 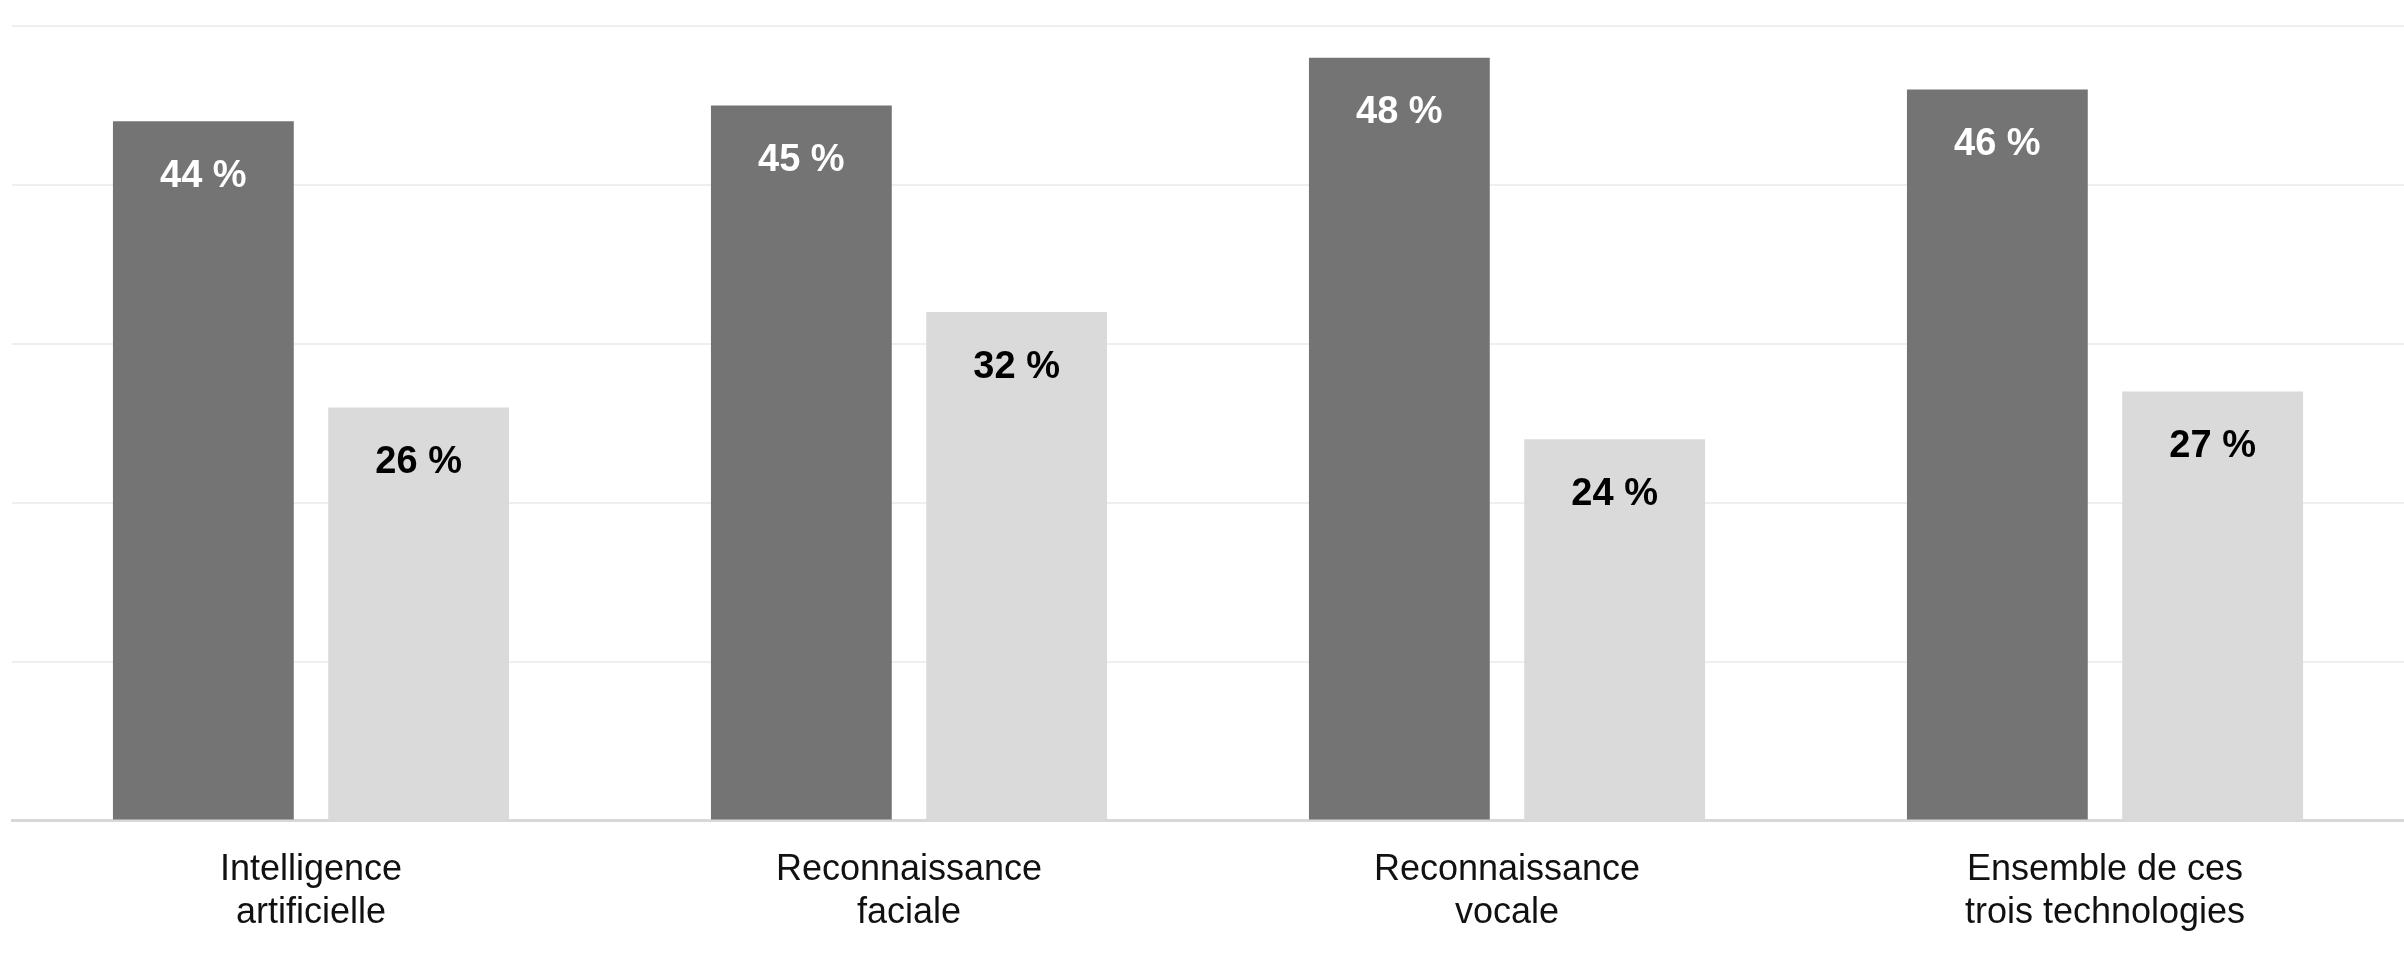 I want to click on data-label: 27 %, so click(x=2212, y=444).